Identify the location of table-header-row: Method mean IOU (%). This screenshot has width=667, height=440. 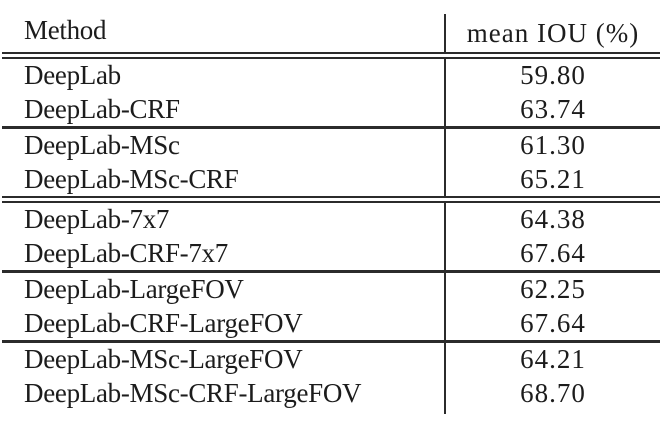
(331, 34).